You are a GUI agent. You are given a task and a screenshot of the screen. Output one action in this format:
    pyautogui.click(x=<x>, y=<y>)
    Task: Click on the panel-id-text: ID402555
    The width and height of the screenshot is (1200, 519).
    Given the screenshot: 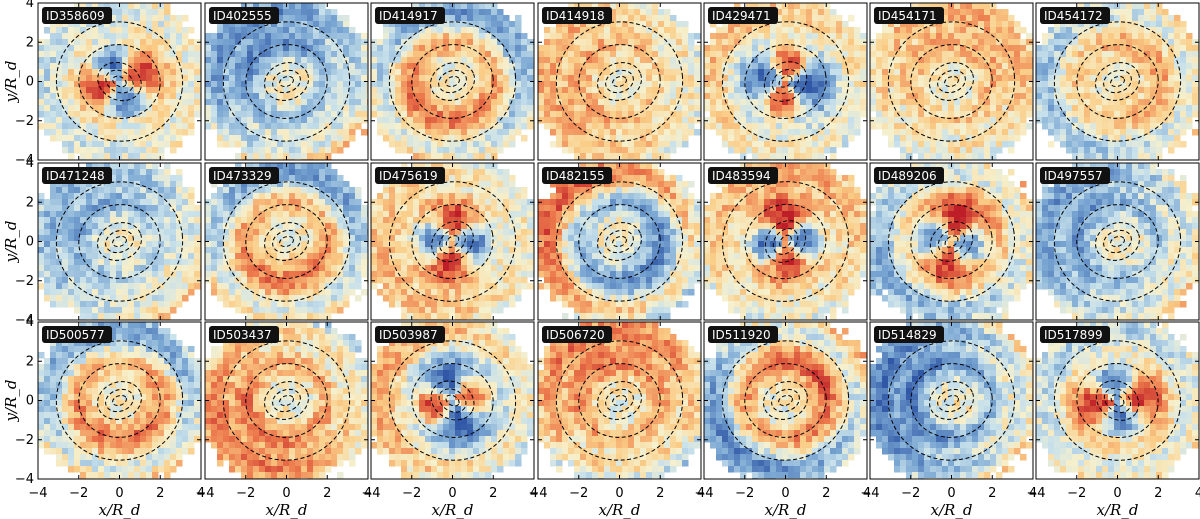 What is the action you would take?
    pyautogui.click(x=242, y=16)
    